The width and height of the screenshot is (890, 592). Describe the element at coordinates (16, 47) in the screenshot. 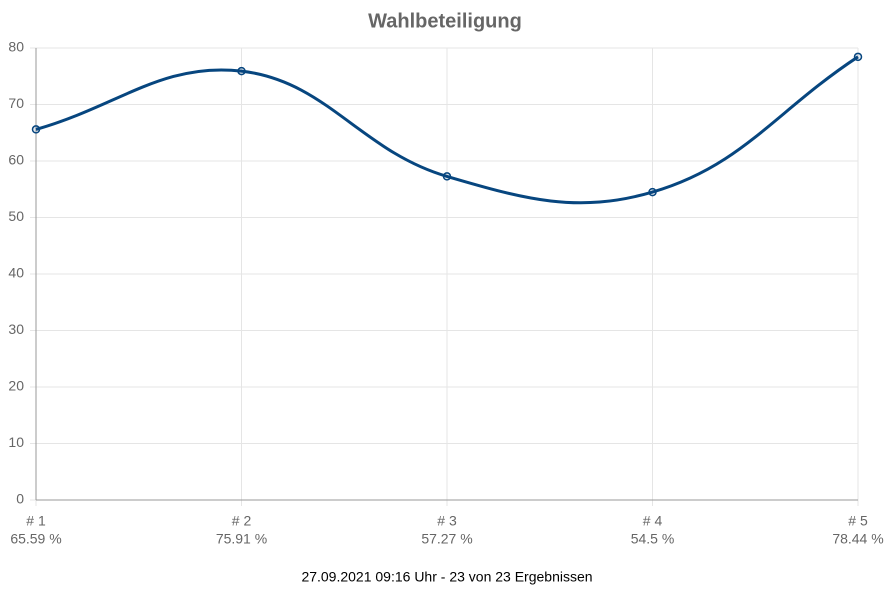

I see `y-tick-label: 80` at that location.